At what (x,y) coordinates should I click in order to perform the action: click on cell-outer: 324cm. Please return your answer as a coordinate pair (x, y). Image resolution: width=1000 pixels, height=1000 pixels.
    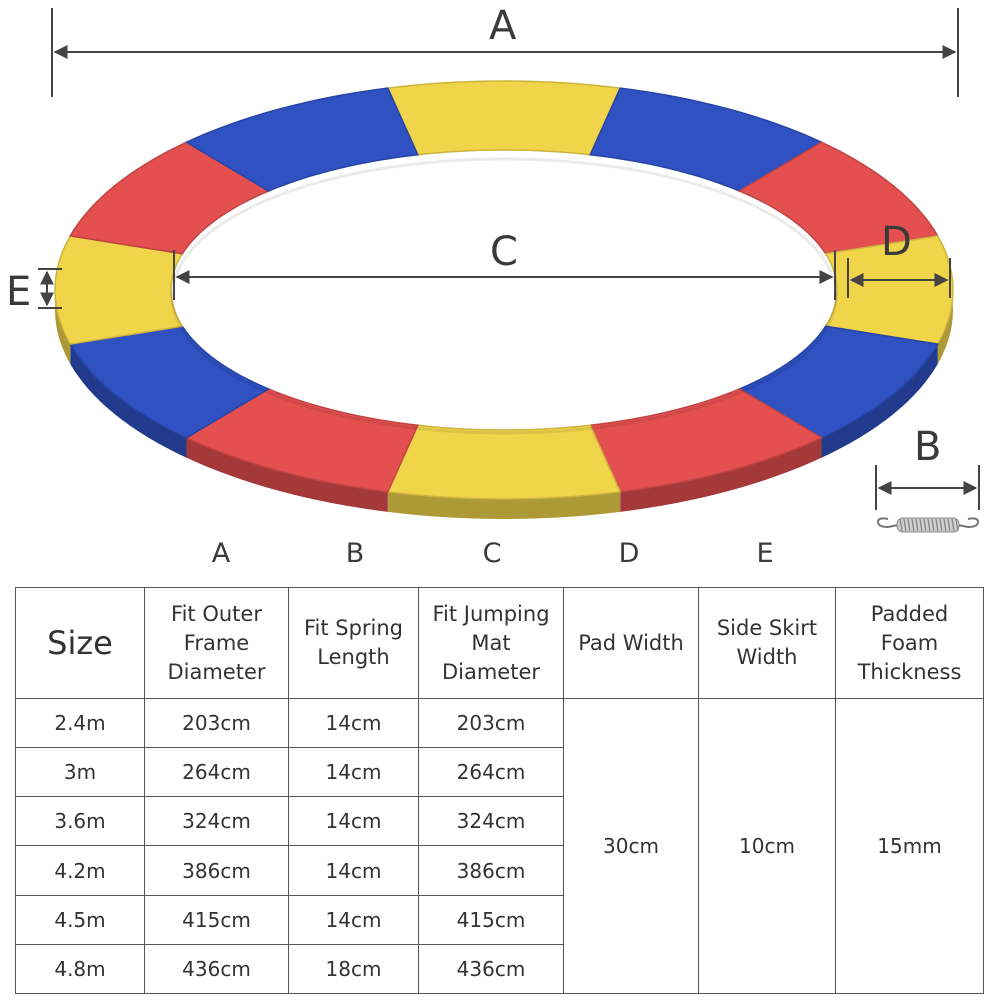
    Looking at the image, I should click on (216, 821).